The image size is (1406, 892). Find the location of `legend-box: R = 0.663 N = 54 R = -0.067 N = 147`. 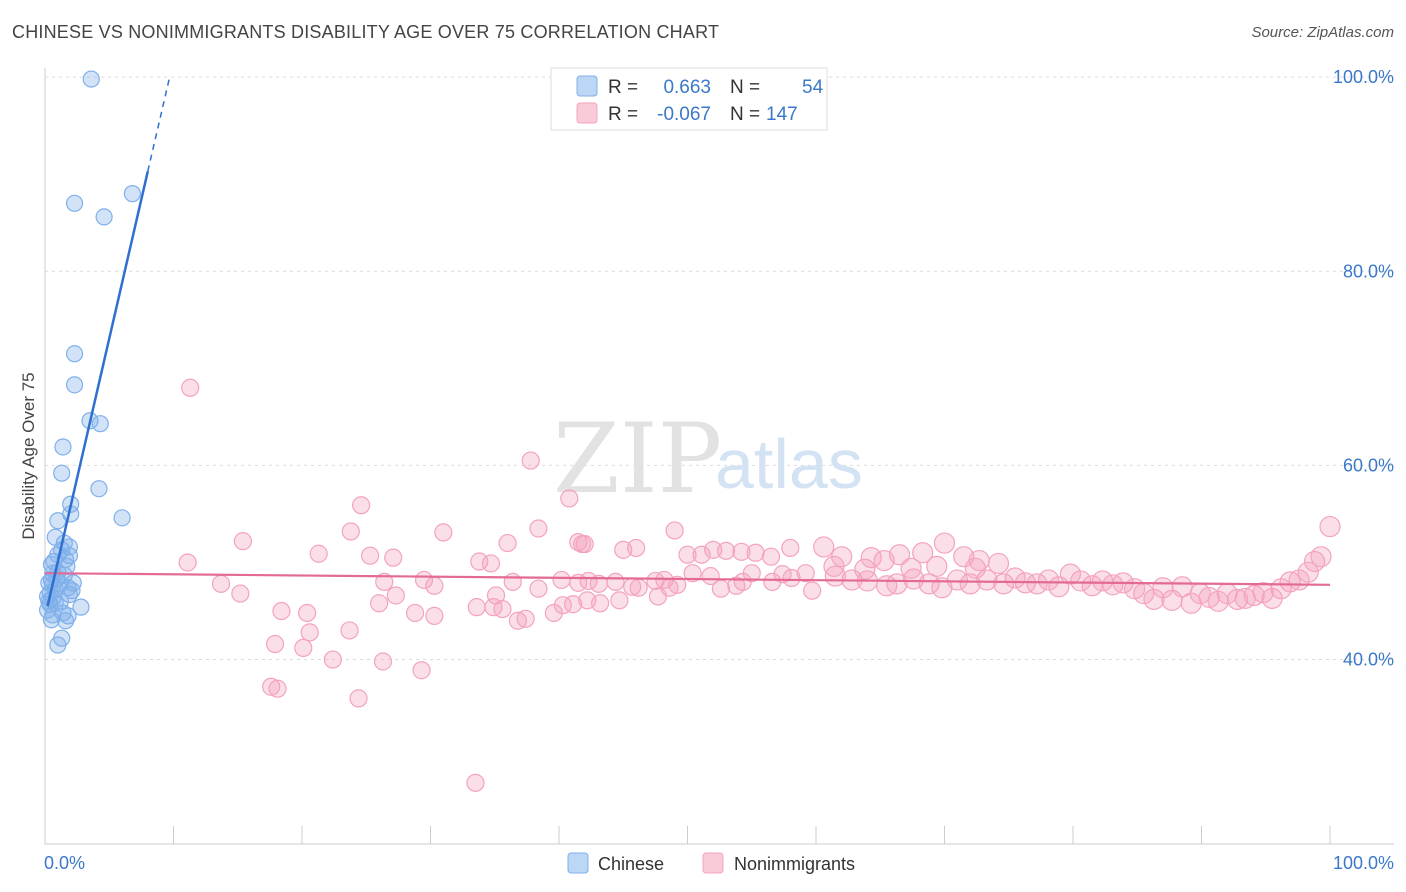

legend-box: R = 0.663 N = 54 R = -0.067 N = 147 is located at coordinates (689, 99).